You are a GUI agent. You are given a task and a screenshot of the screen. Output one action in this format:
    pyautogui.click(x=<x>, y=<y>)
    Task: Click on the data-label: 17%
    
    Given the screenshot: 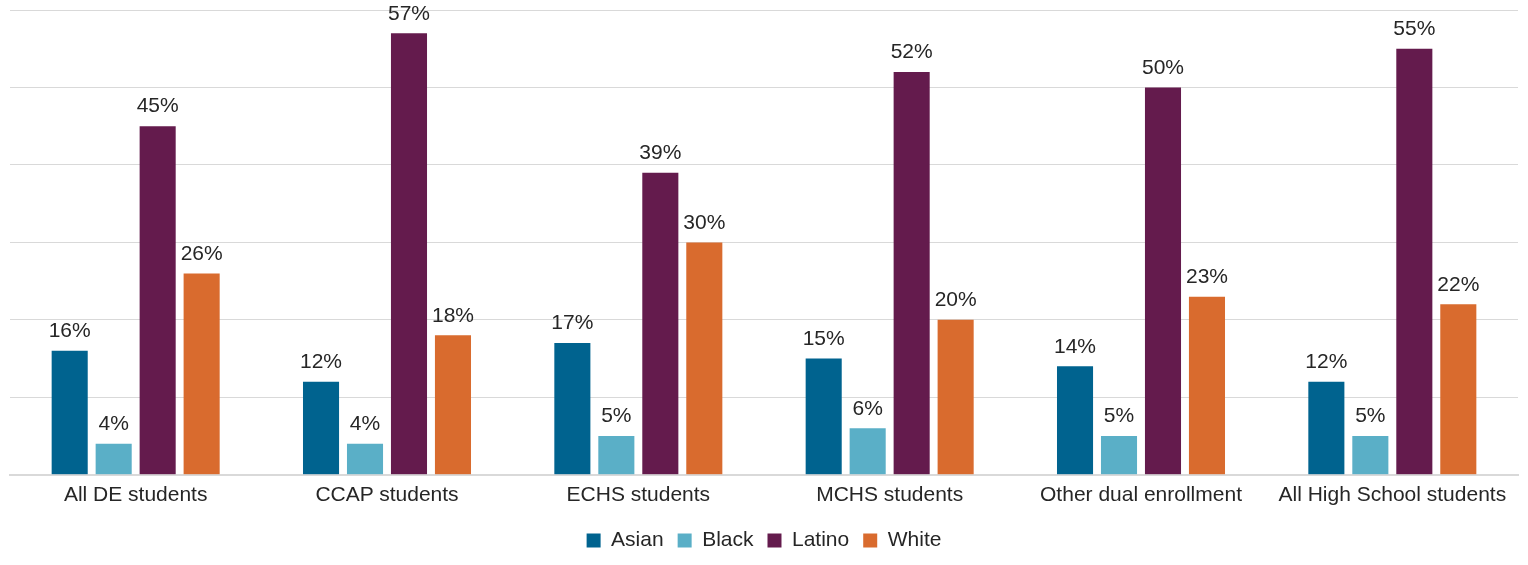 What is the action you would take?
    pyautogui.click(x=572, y=322)
    